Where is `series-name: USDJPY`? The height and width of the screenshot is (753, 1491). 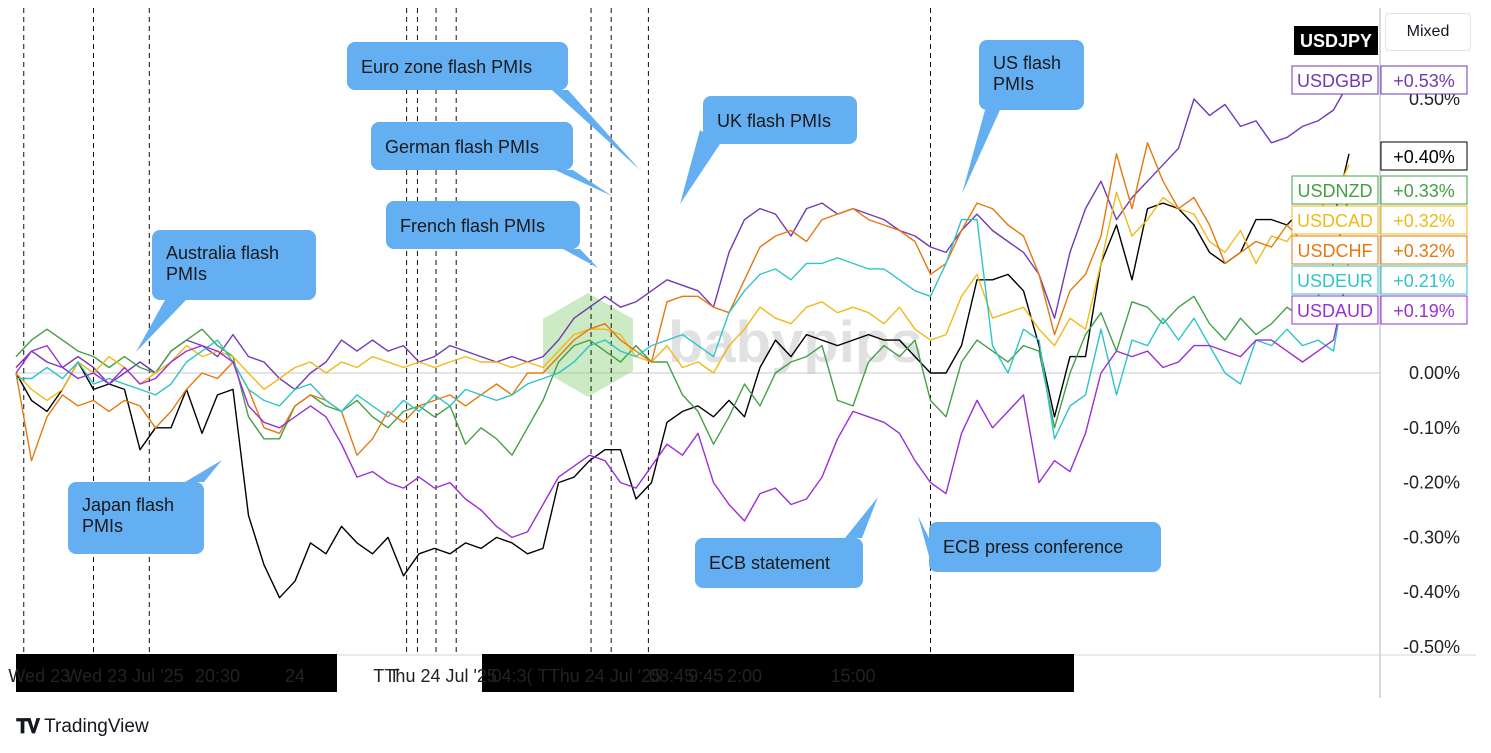
series-name: USDJPY is located at coordinates (1336, 41).